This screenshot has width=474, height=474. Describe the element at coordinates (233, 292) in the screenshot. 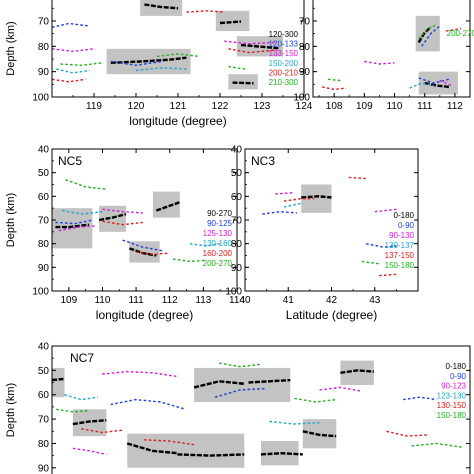

I see `y-tick-label: 100` at that location.